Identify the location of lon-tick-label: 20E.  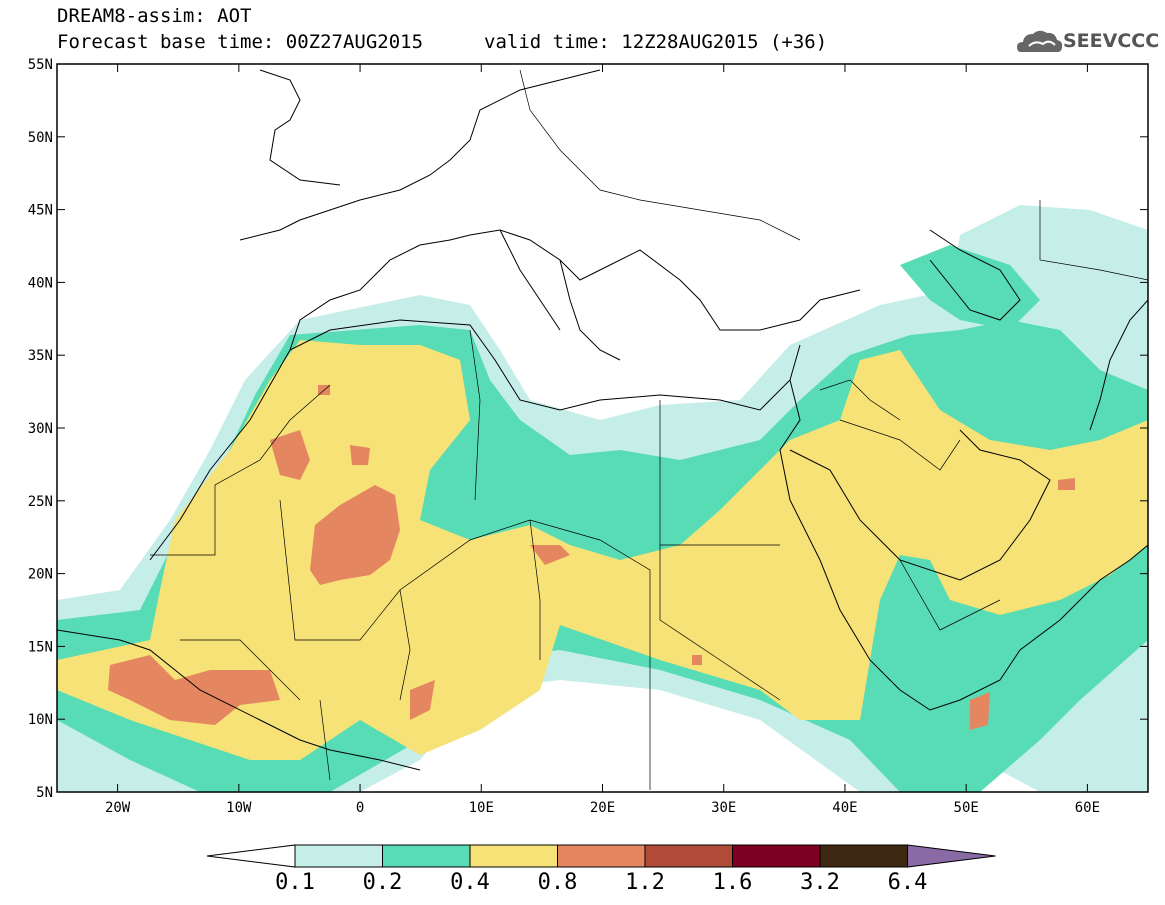
(602, 808).